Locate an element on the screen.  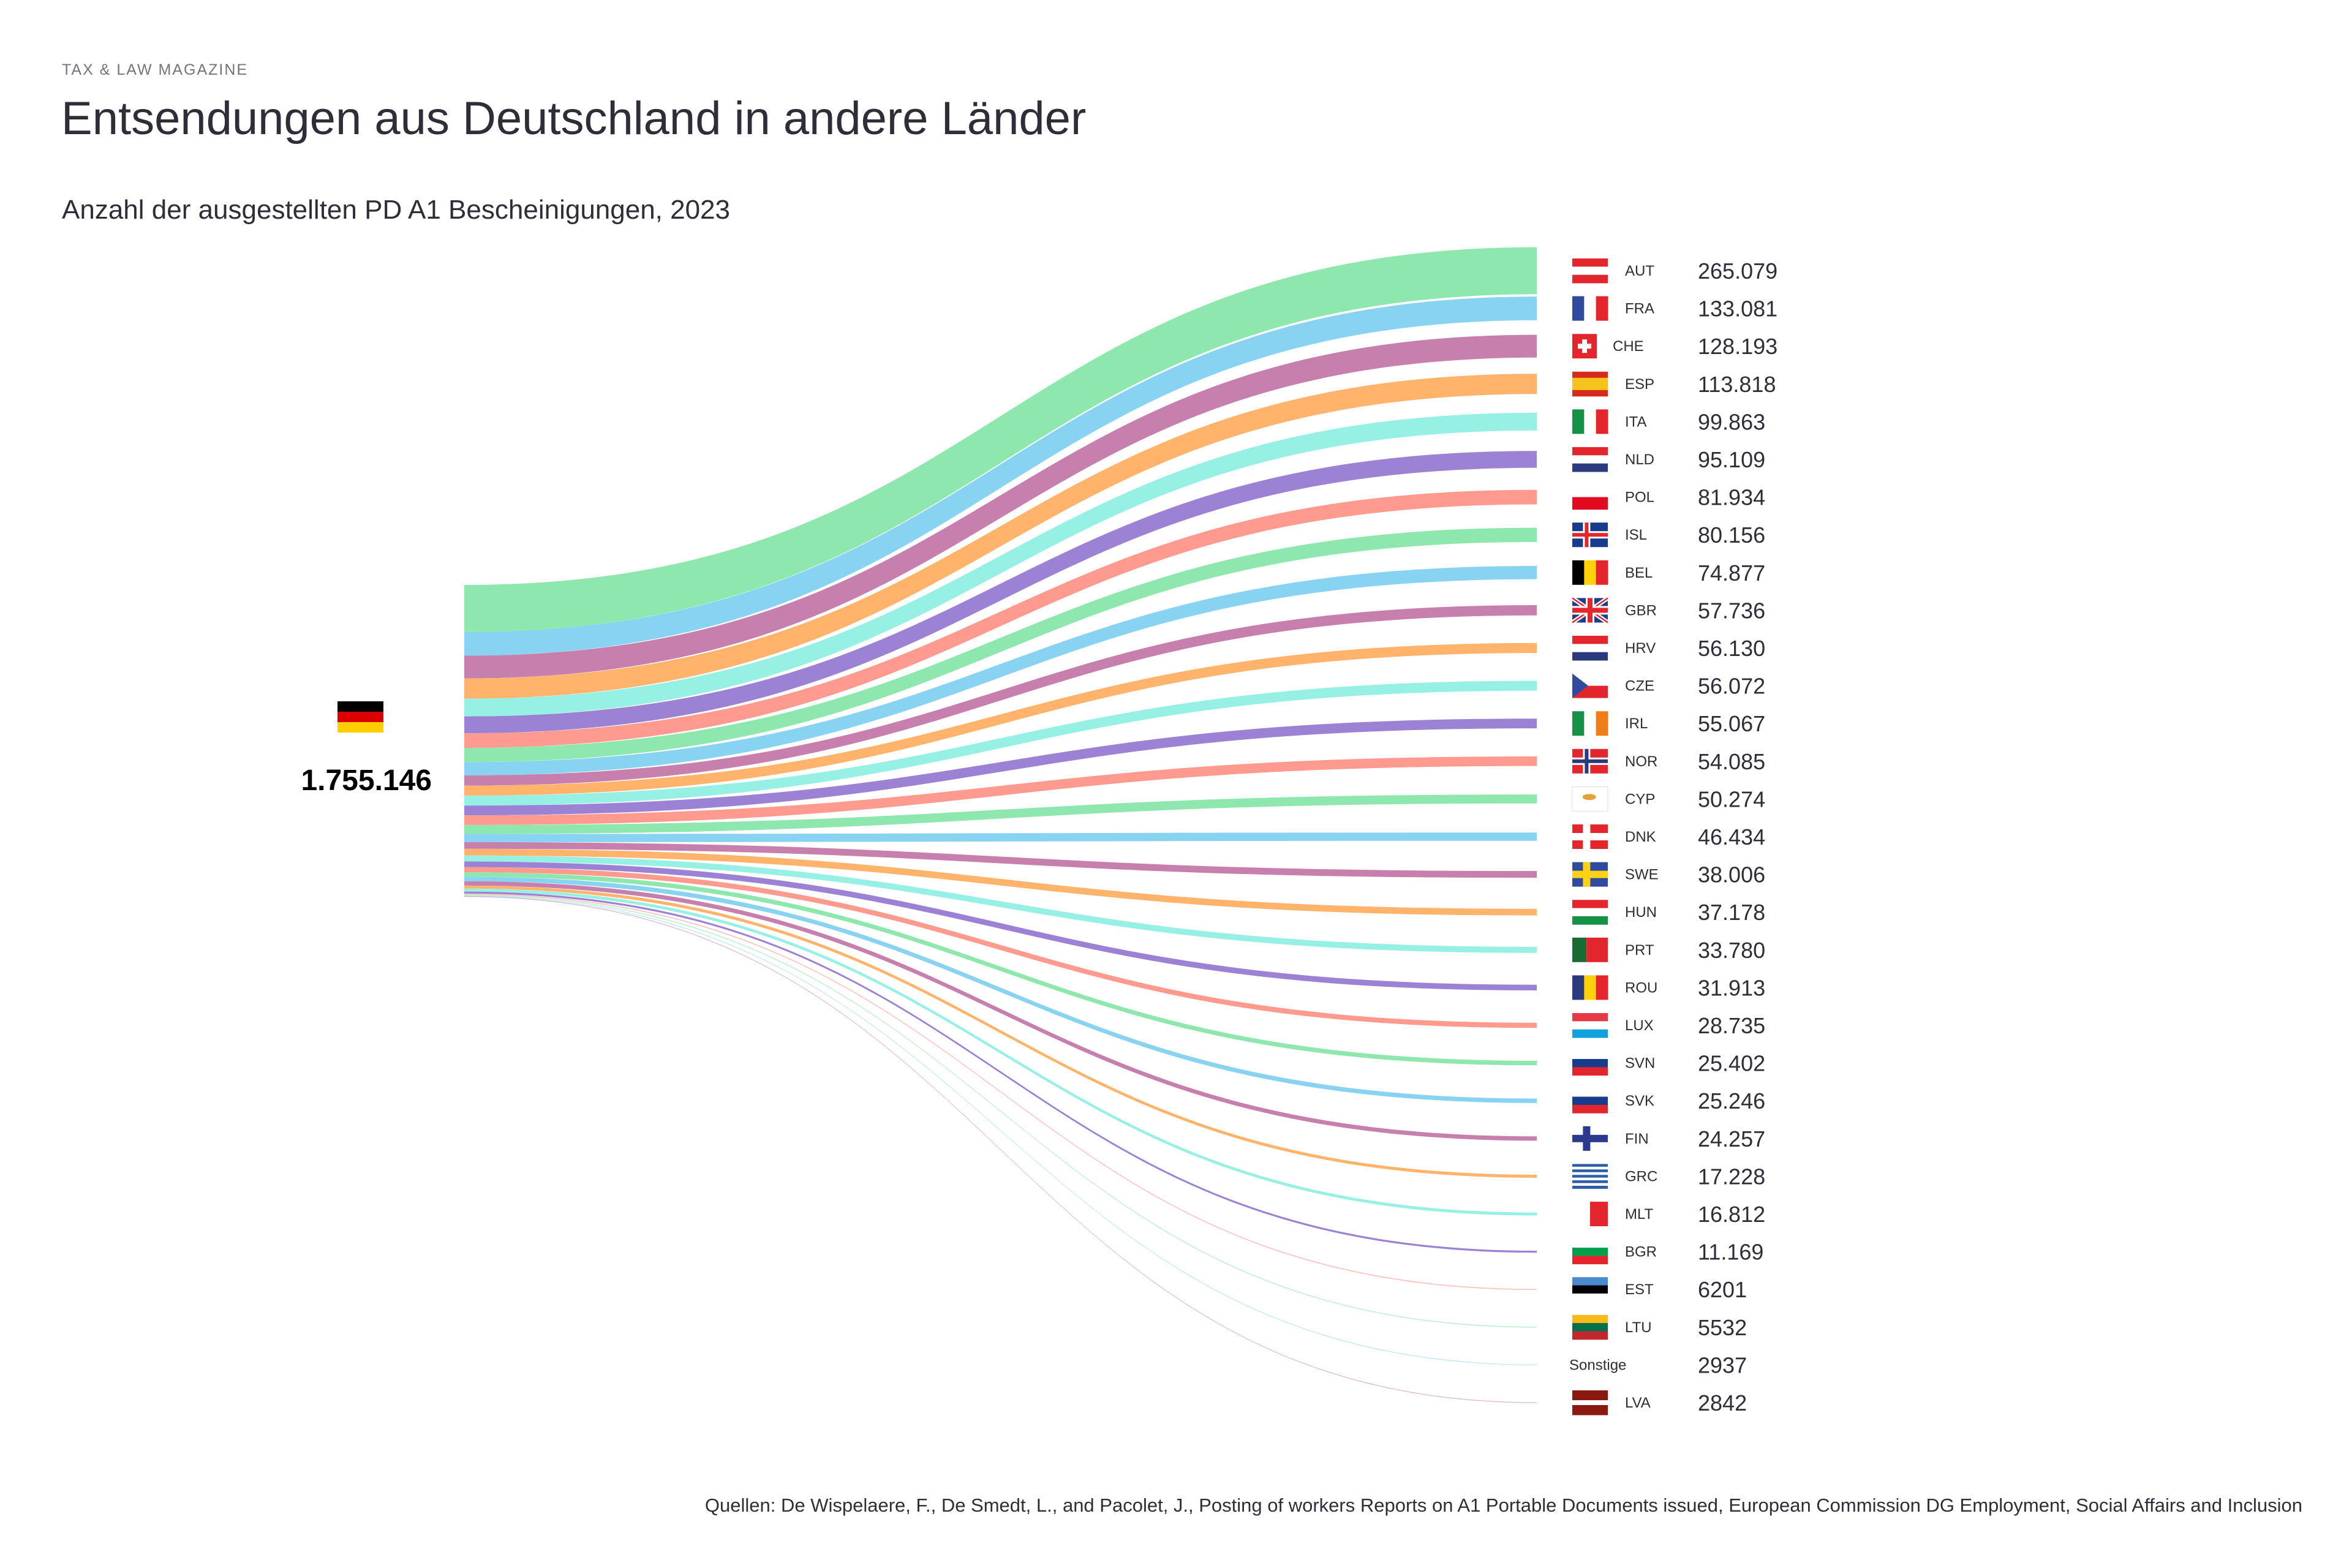
target-row-lva: LVA 2842 is located at coordinates (1660, 1403).